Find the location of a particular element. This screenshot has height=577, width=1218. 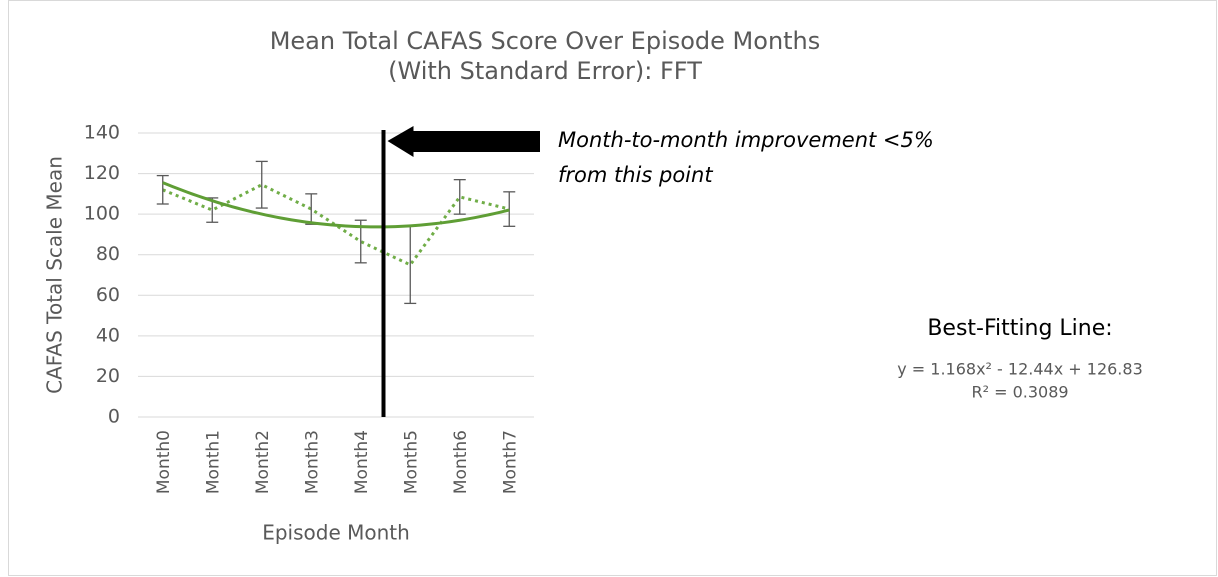

x-tick-label: Month0 is located at coordinates (164, 462).